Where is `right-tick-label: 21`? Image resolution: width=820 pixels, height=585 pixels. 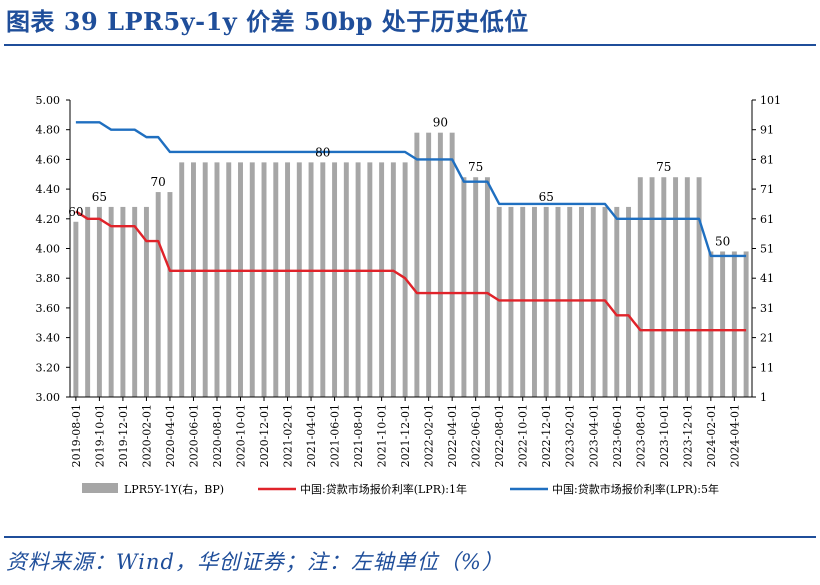 right-tick-label: 21 is located at coordinates (767, 338).